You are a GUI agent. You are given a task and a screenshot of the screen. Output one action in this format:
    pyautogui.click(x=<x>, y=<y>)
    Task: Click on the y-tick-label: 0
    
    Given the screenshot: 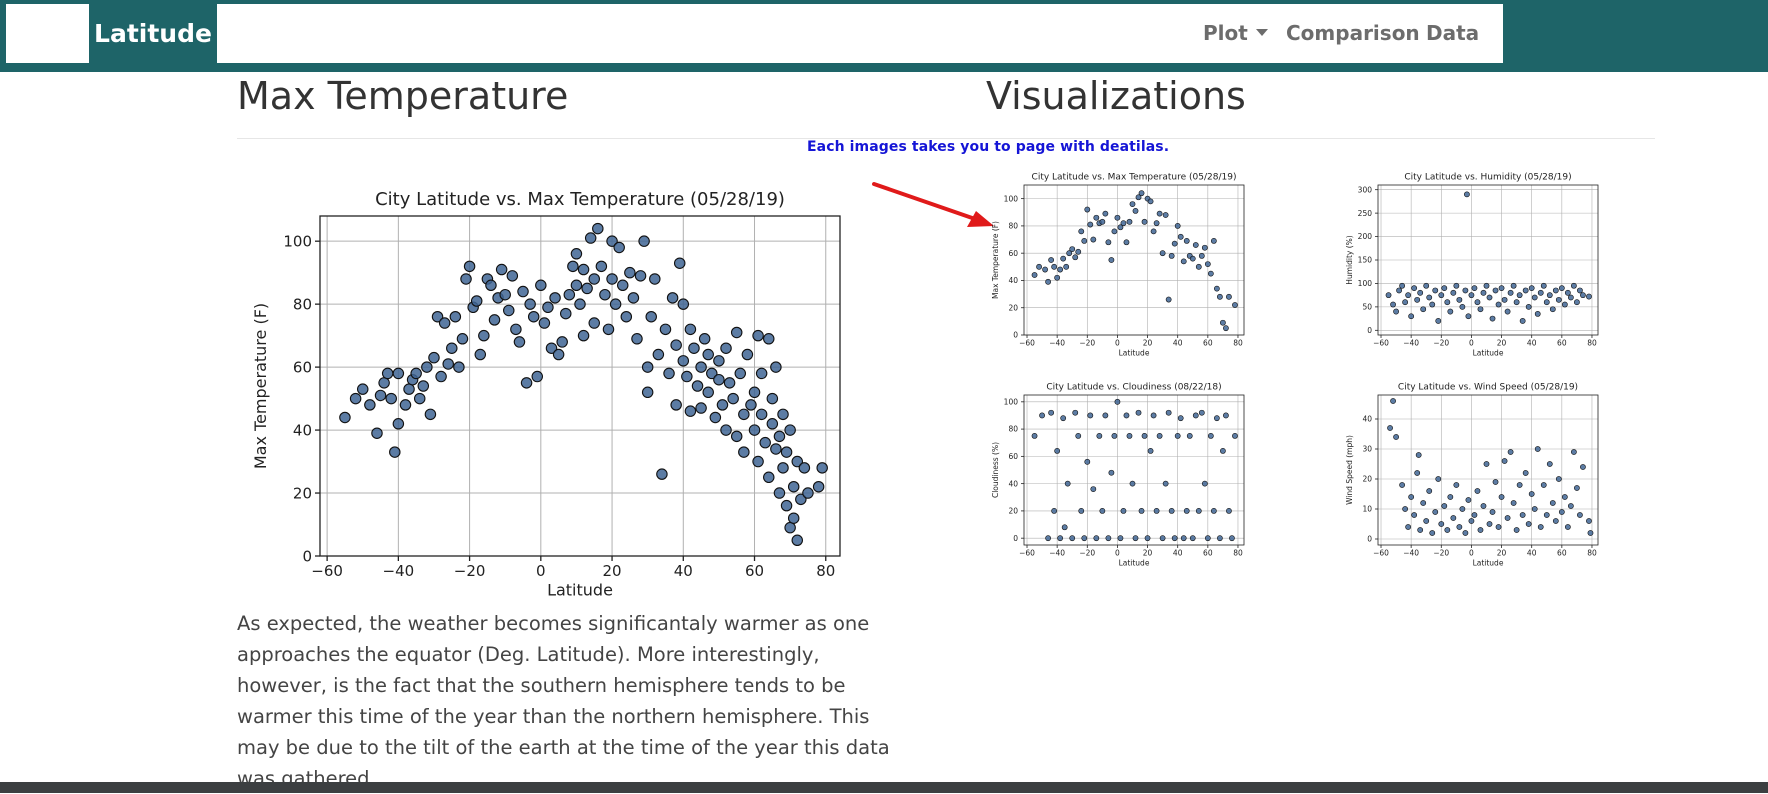 What is the action you would take?
    pyautogui.click(x=1015, y=538)
    